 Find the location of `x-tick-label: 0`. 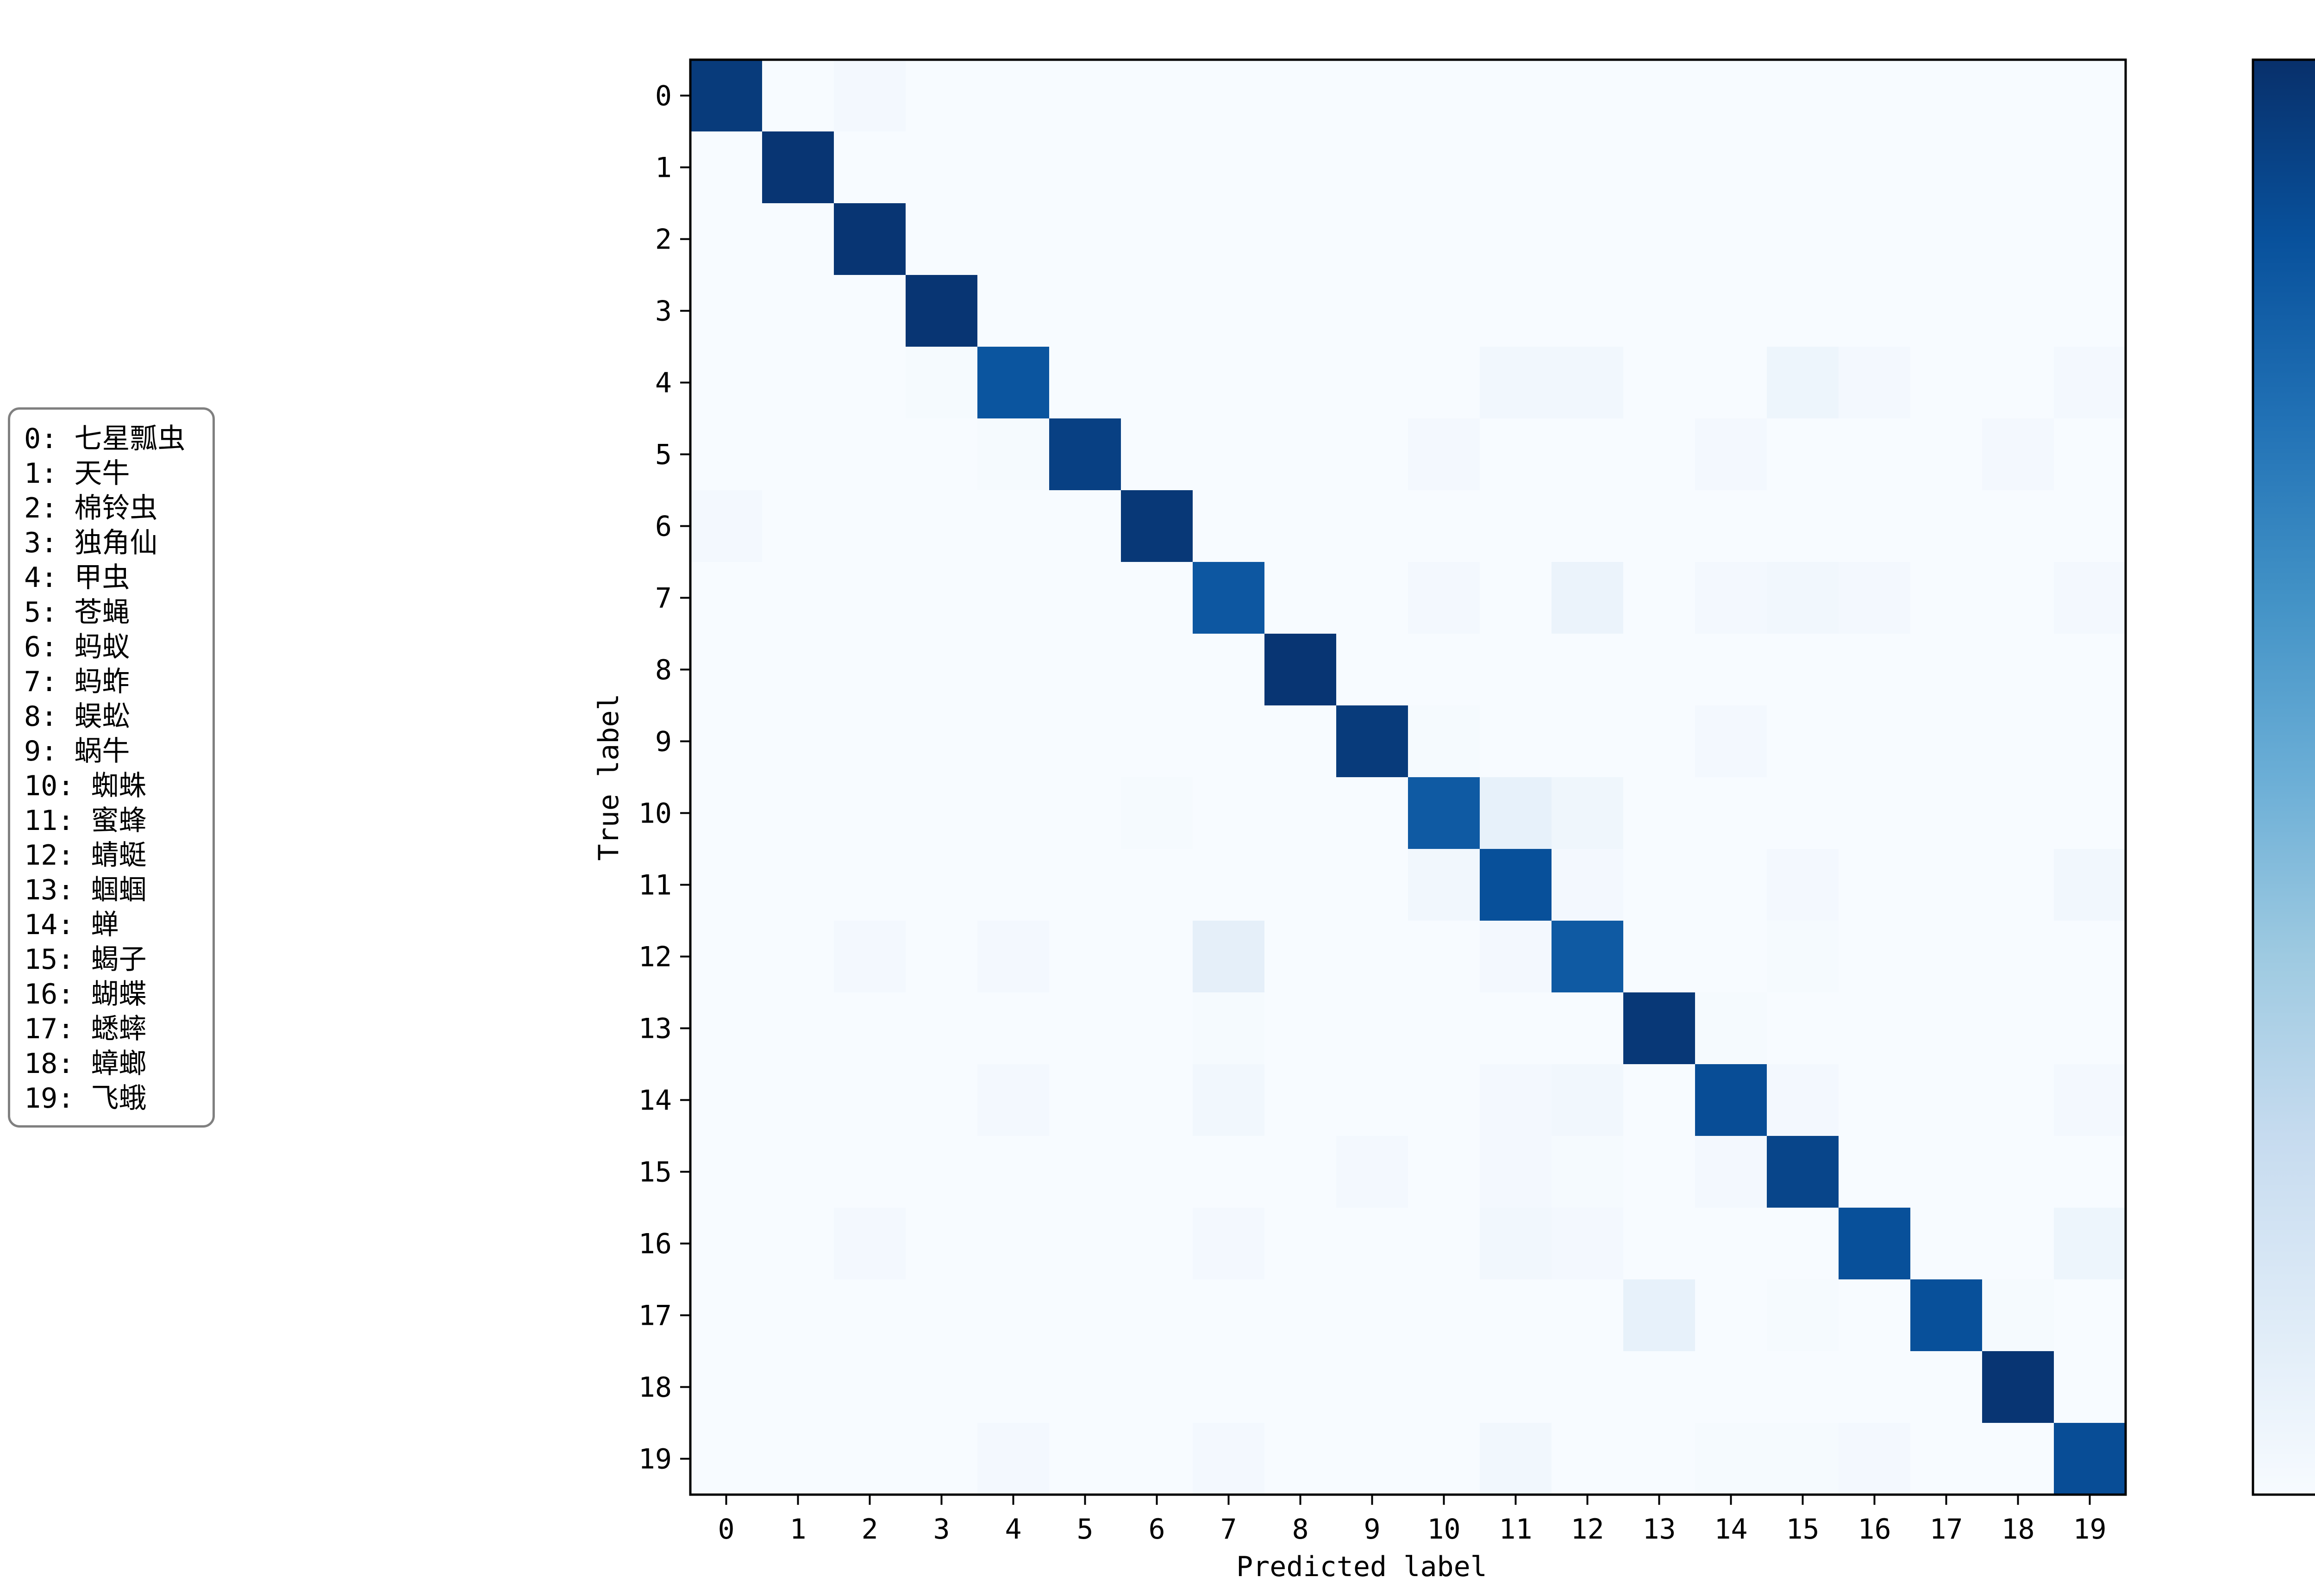

x-tick-label: 0 is located at coordinates (726, 1529).